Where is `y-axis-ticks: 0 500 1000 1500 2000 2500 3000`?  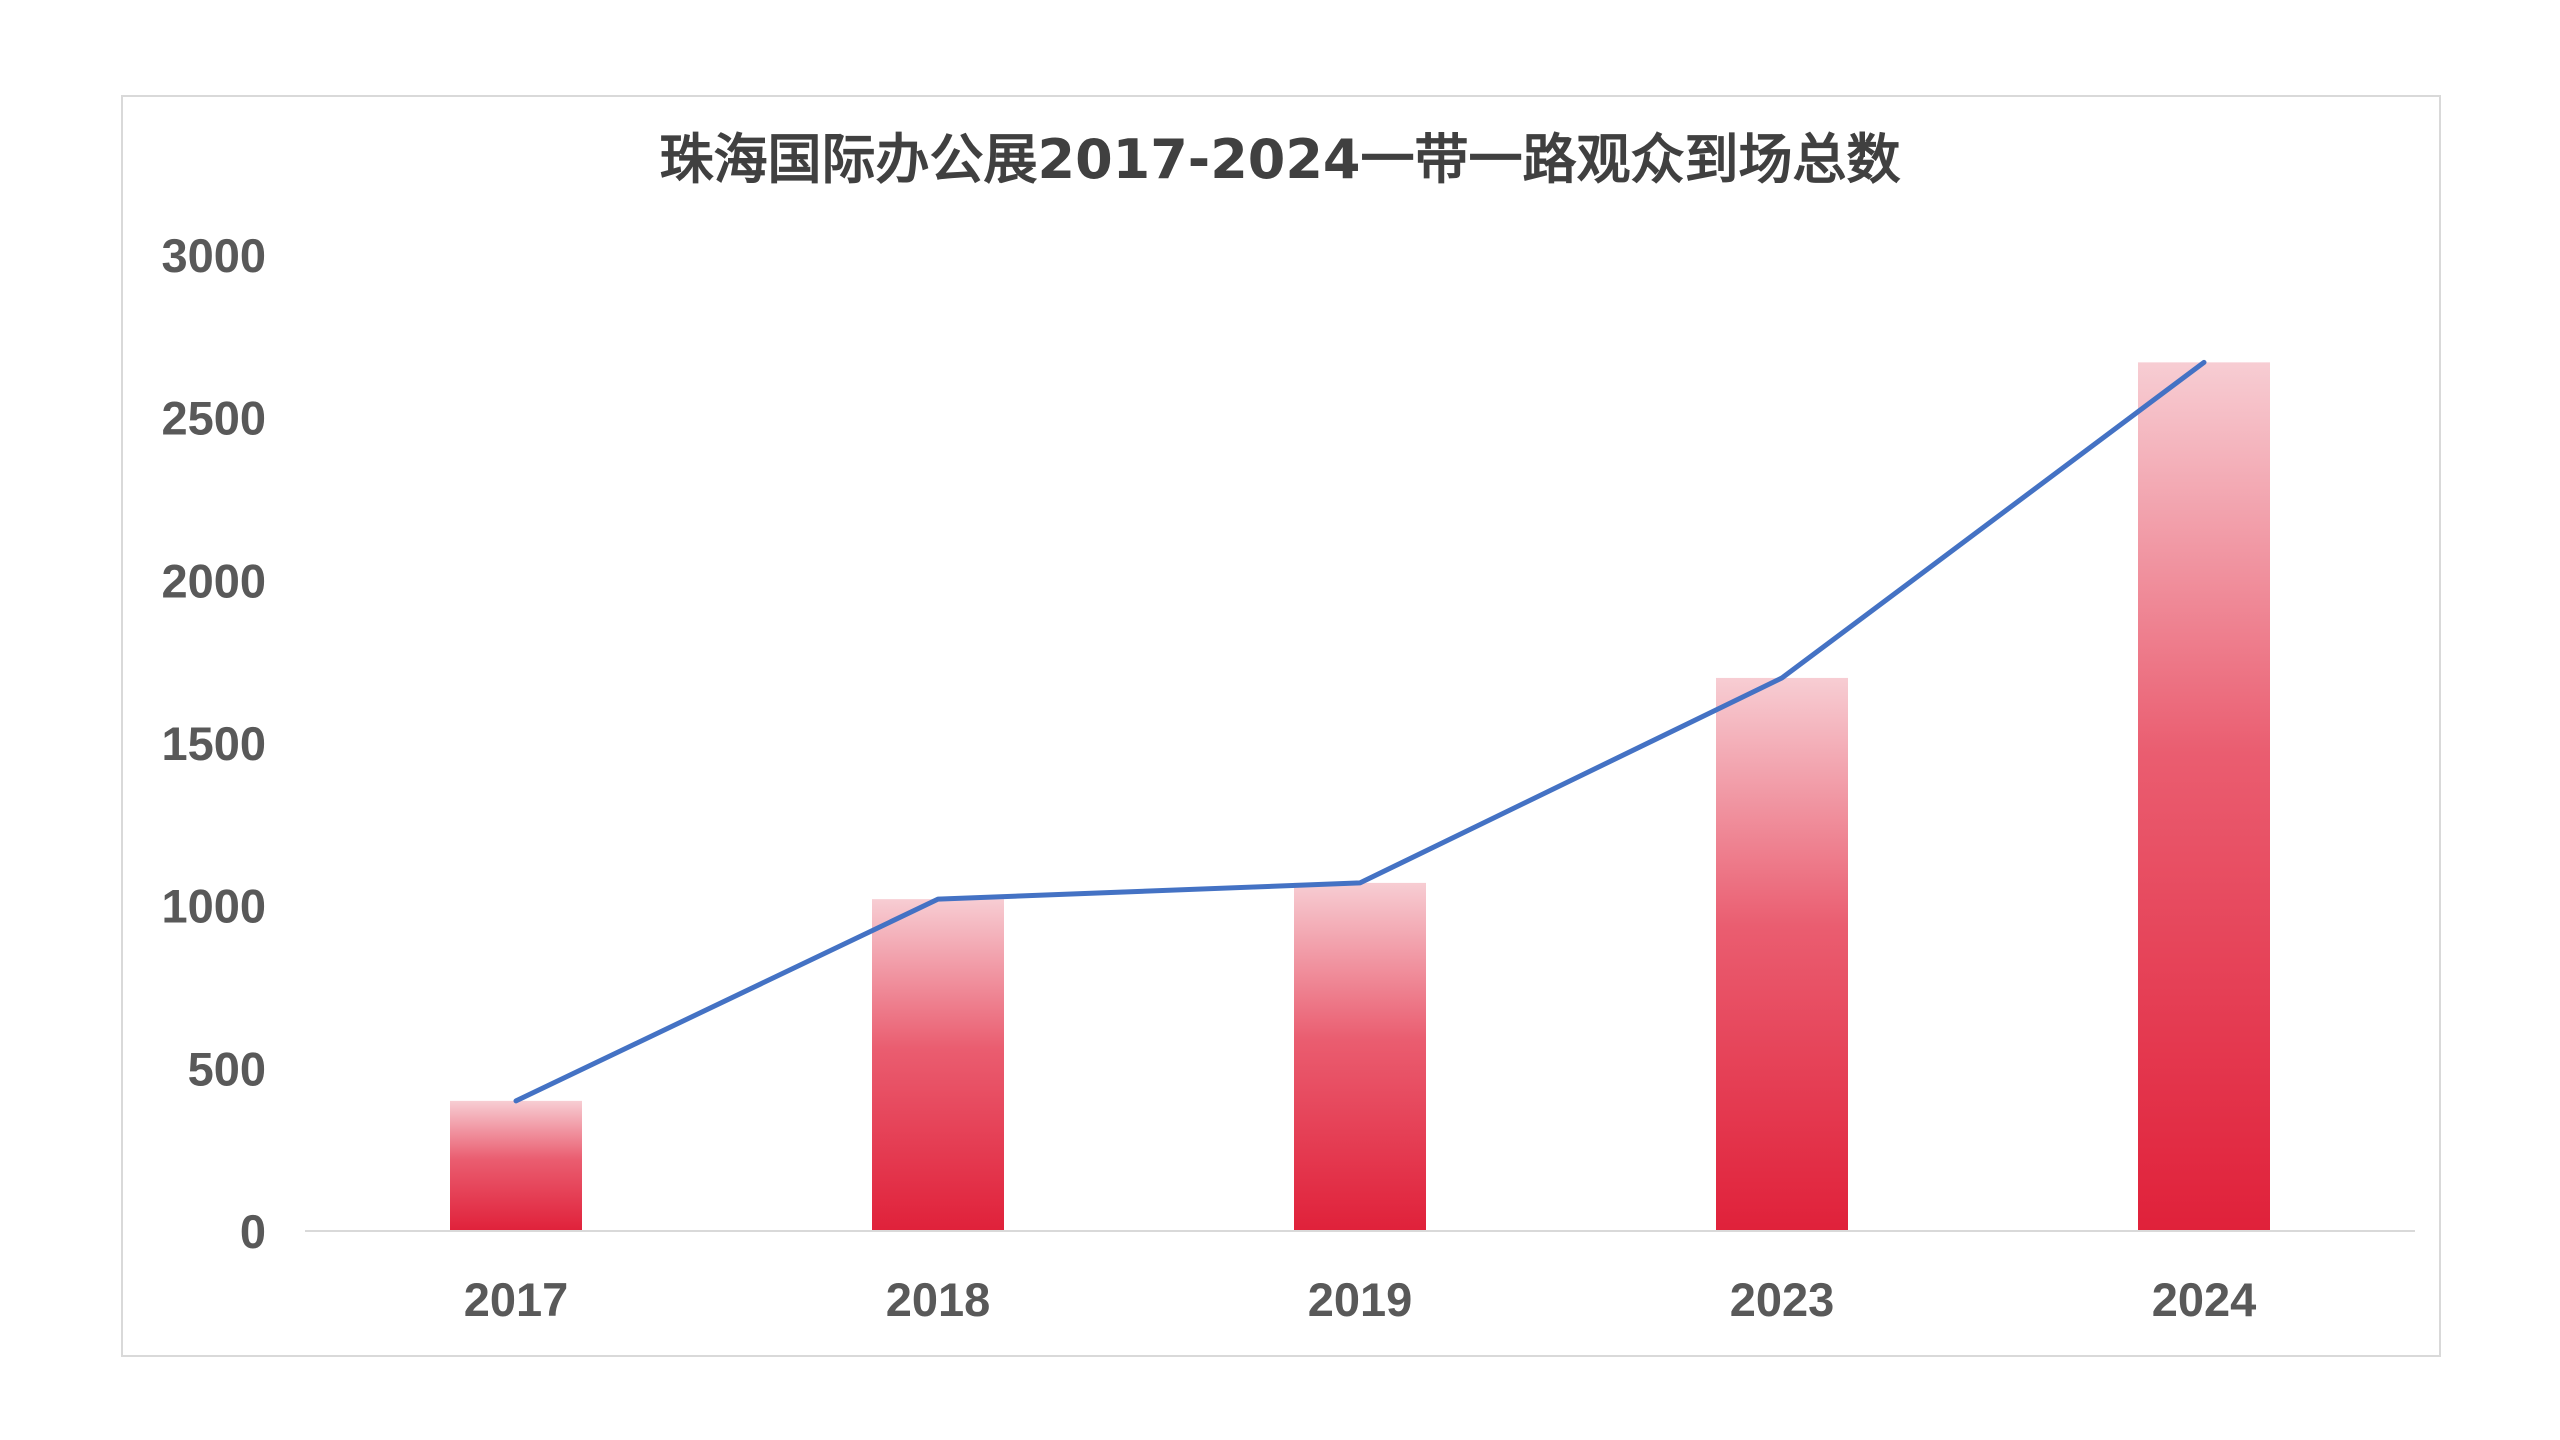
y-axis-ticks: 0 500 1000 1500 2000 2500 3000 is located at coordinates (213, 743).